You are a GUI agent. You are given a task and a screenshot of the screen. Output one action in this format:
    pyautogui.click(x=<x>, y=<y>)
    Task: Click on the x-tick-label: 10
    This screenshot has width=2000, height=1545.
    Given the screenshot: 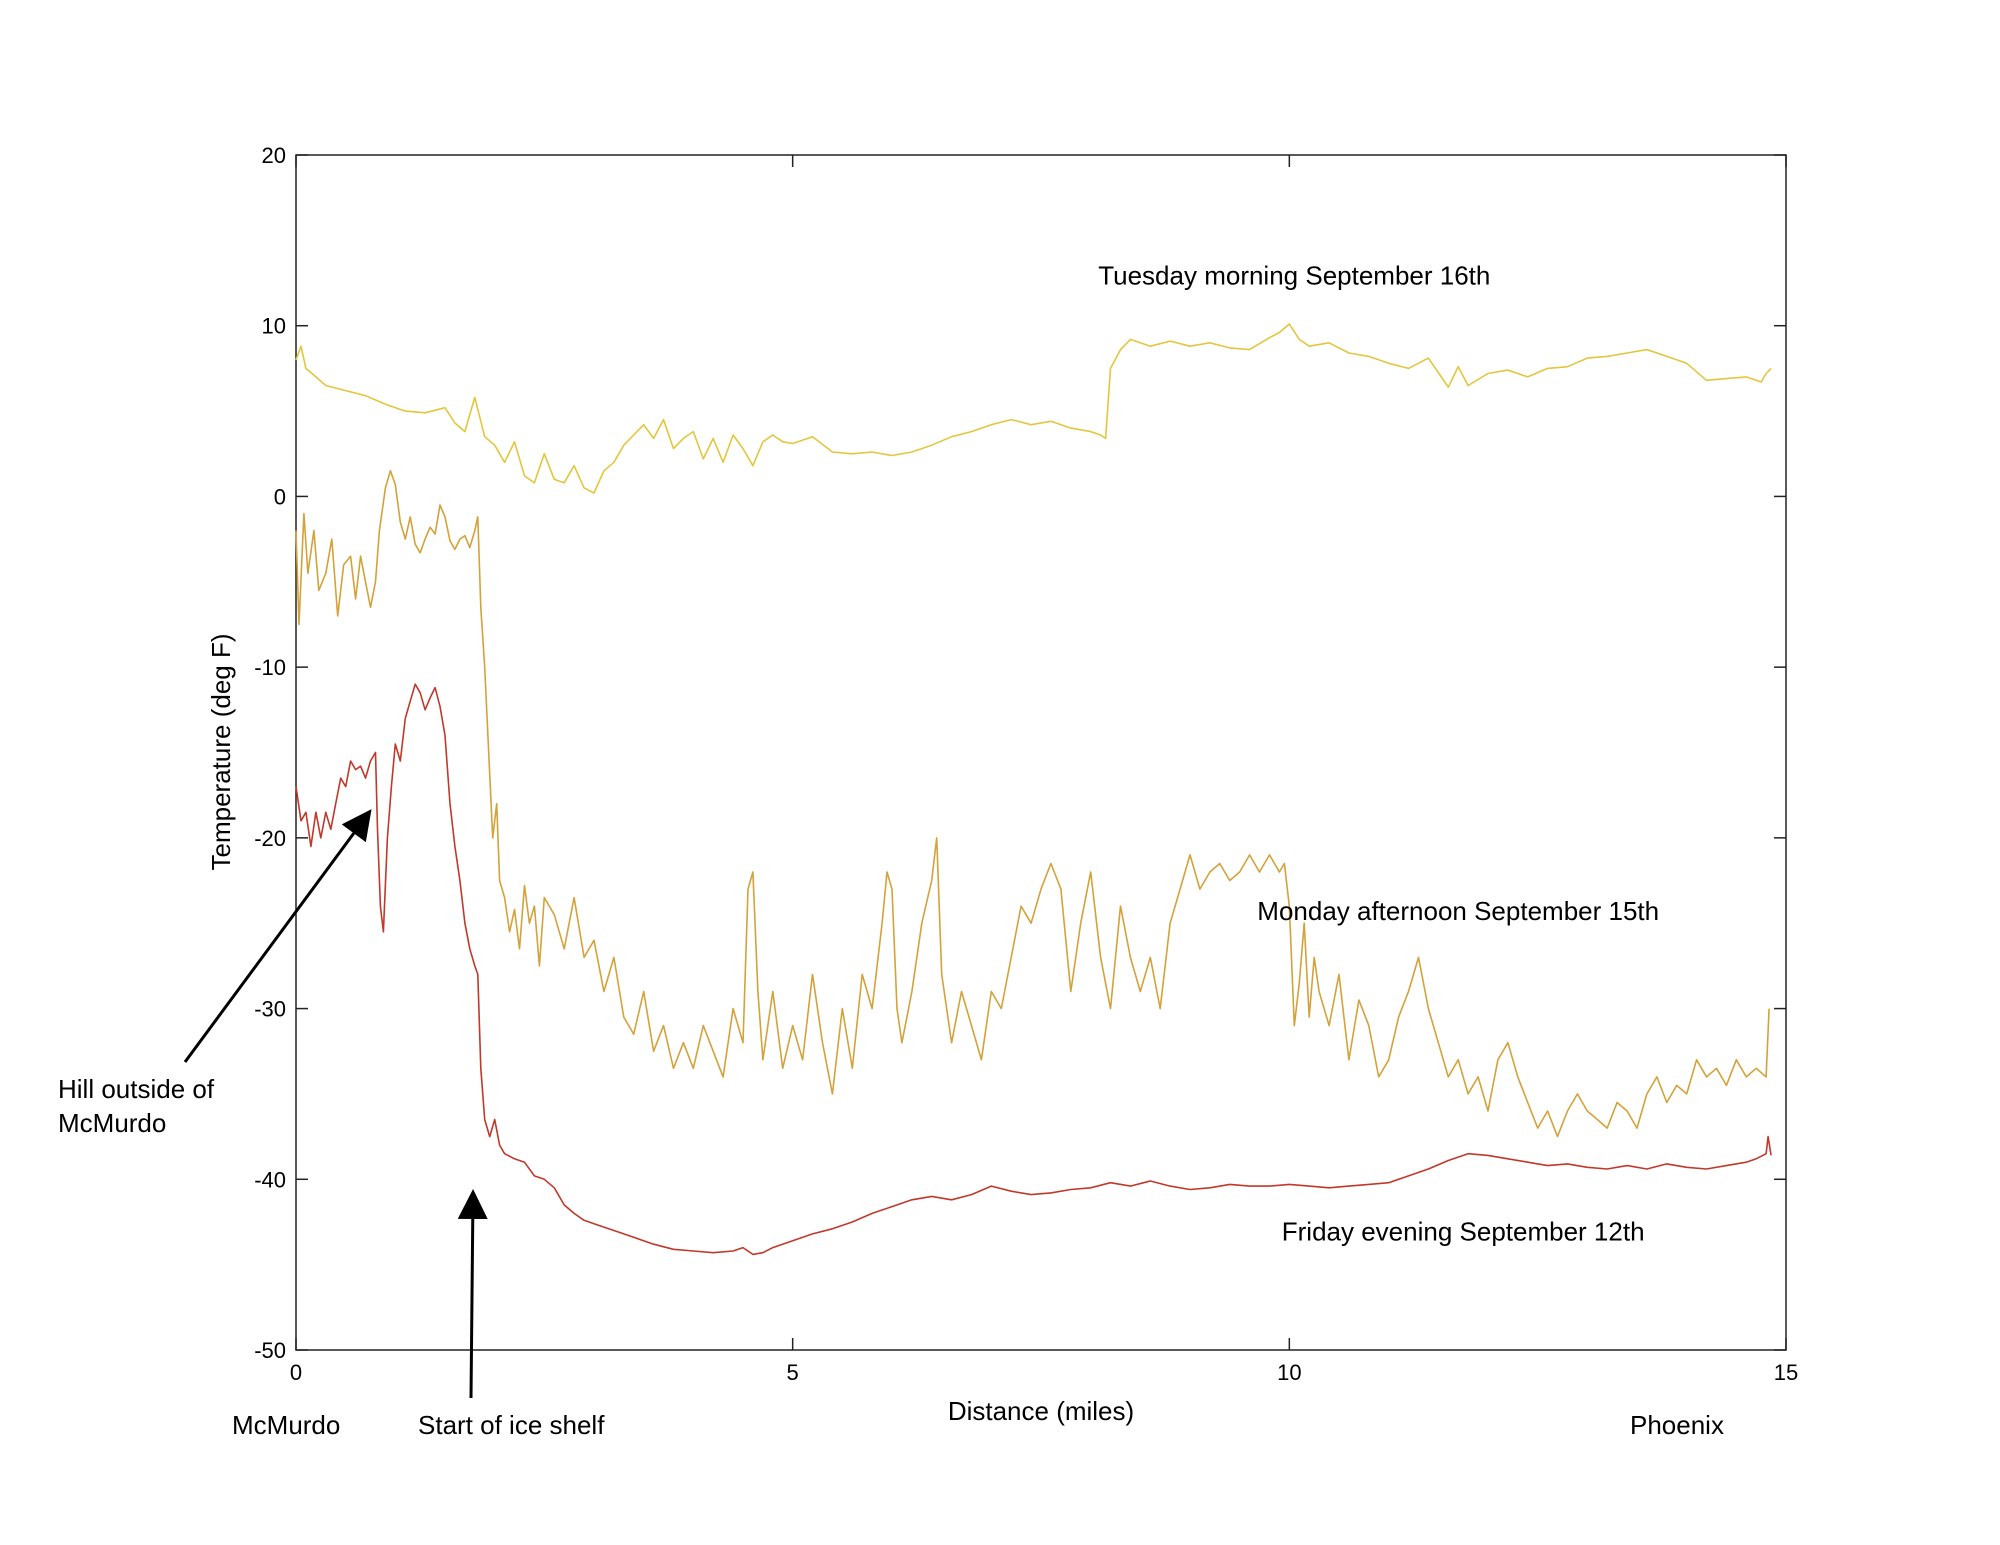 What is the action you would take?
    pyautogui.click(x=1289, y=1372)
    